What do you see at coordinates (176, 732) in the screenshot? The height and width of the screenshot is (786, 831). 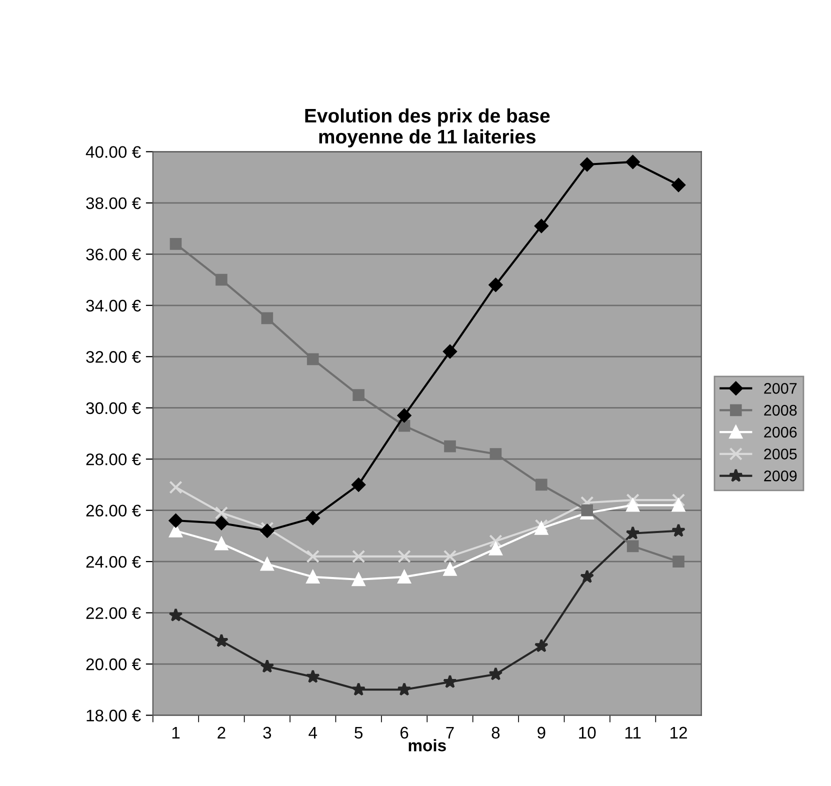 I see `x-tick-label: 1` at bounding box center [176, 732].